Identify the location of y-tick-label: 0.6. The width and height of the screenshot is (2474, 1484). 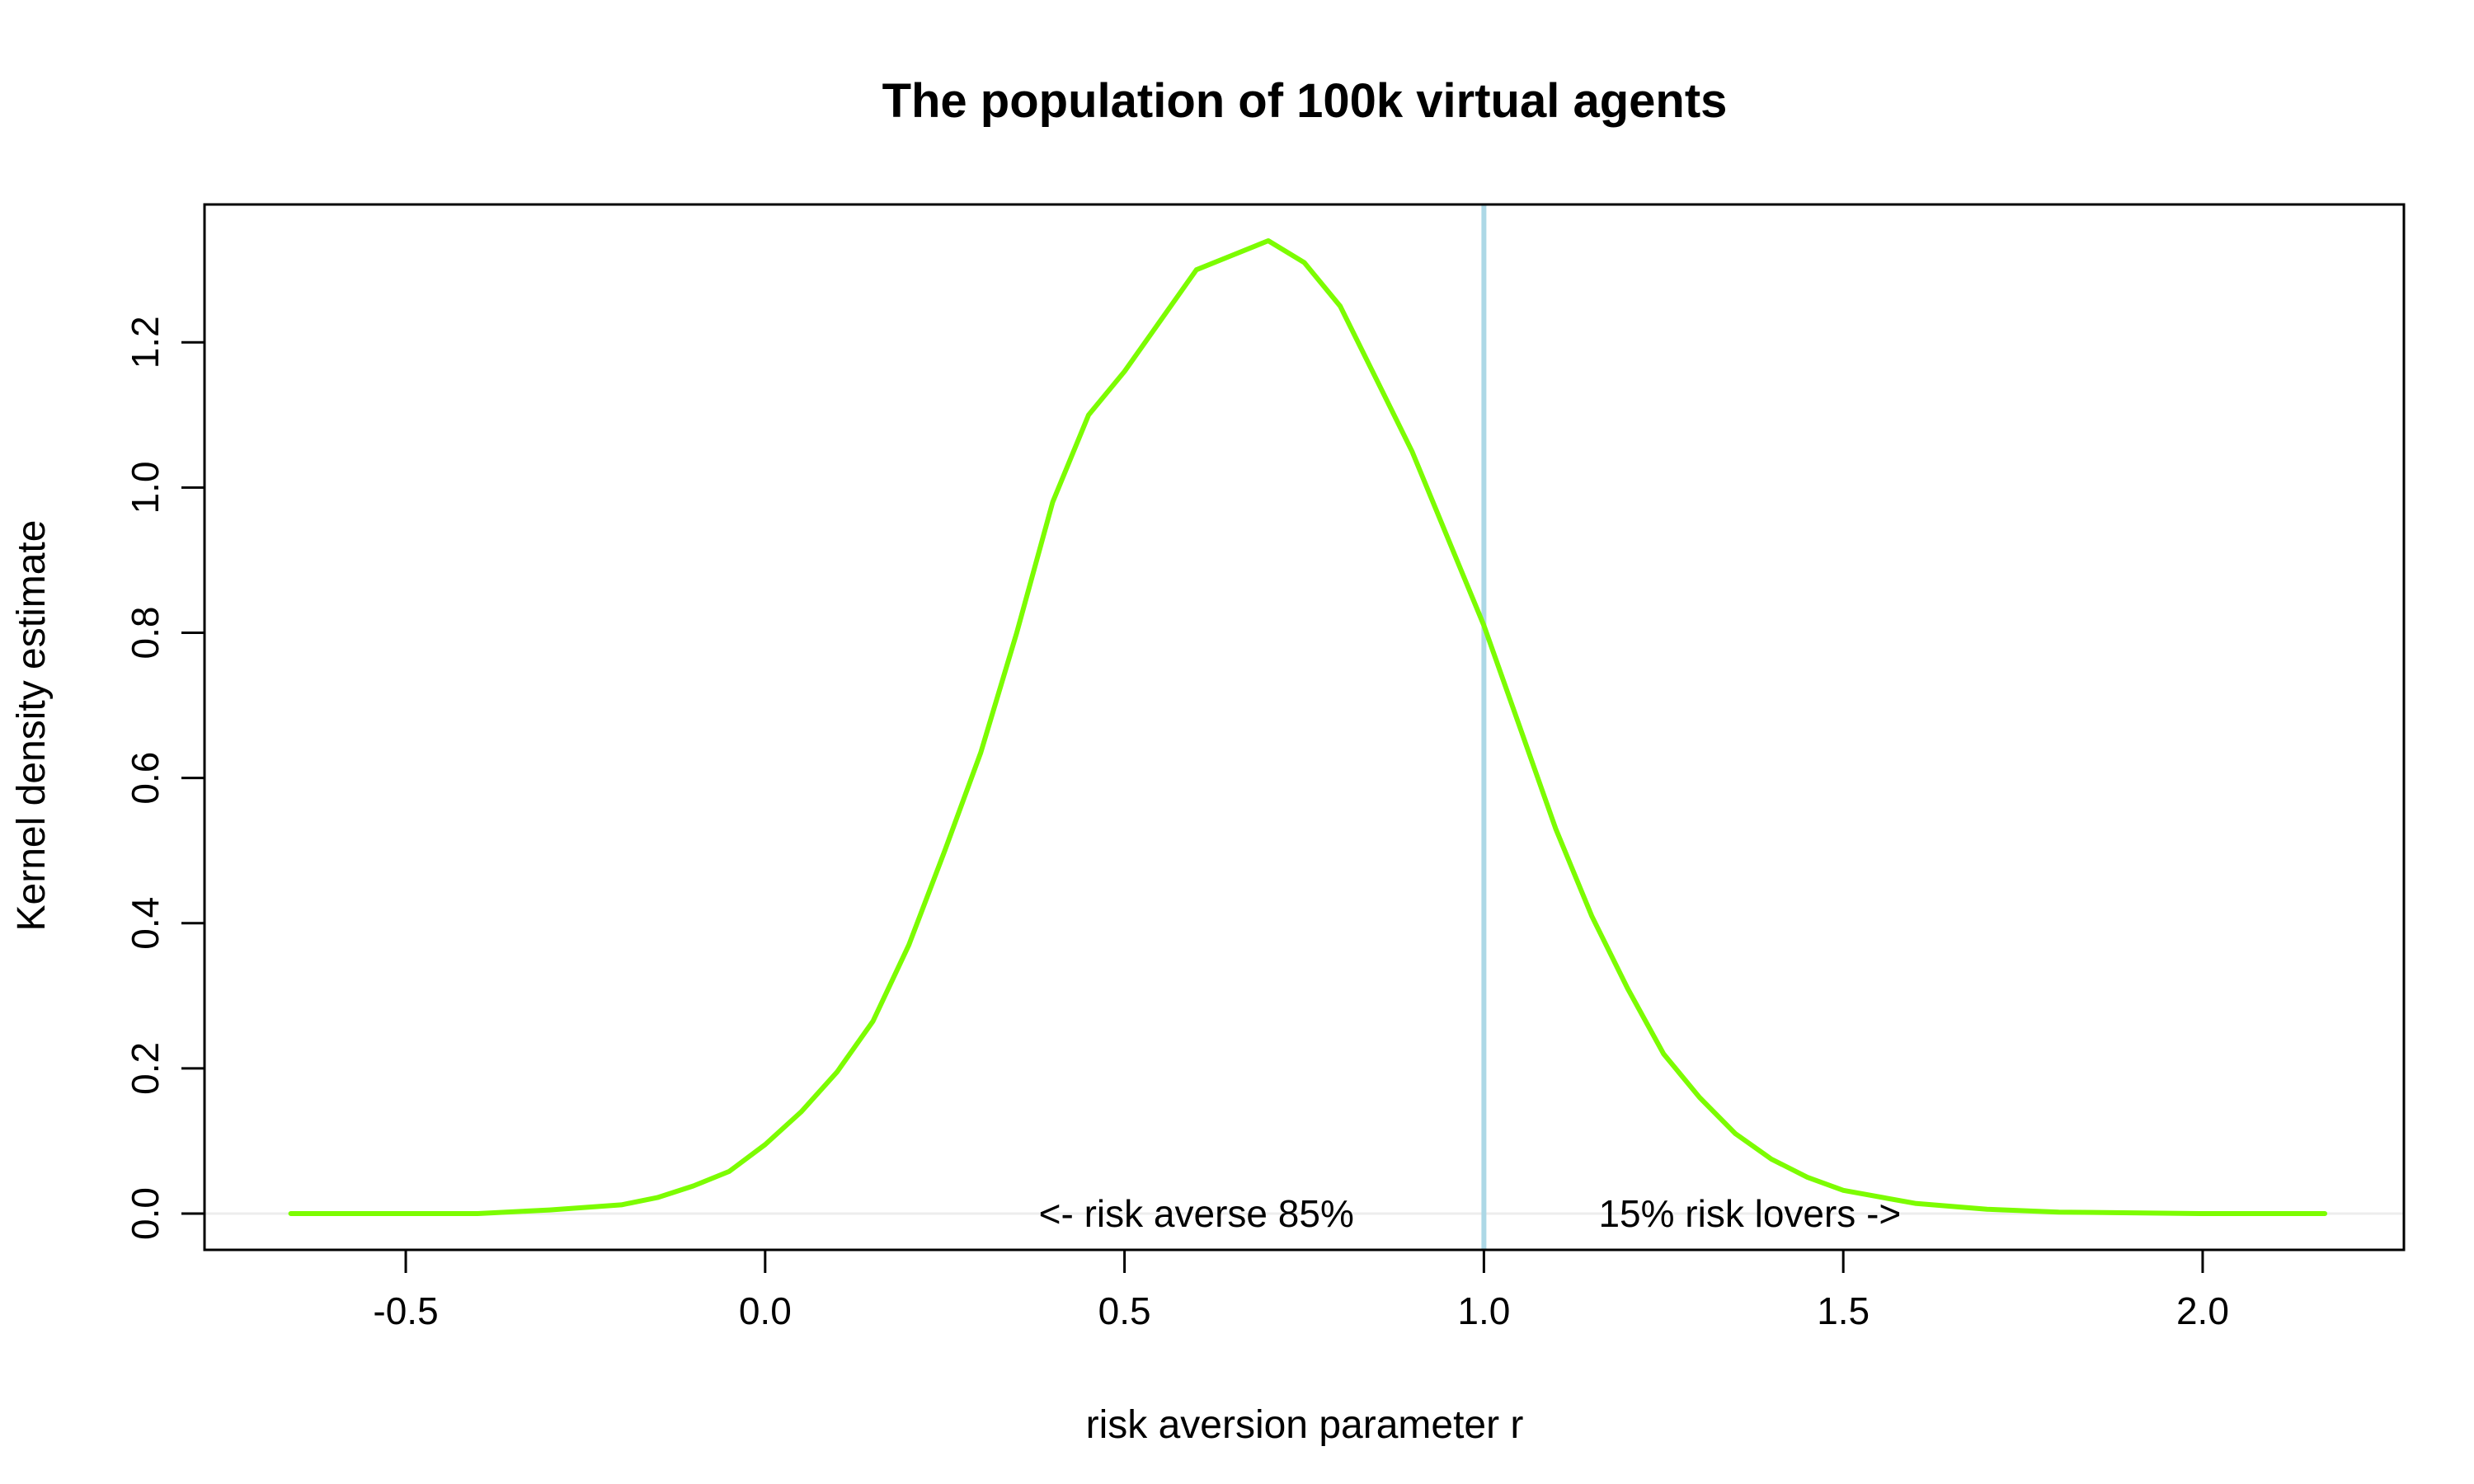
(145, 778).